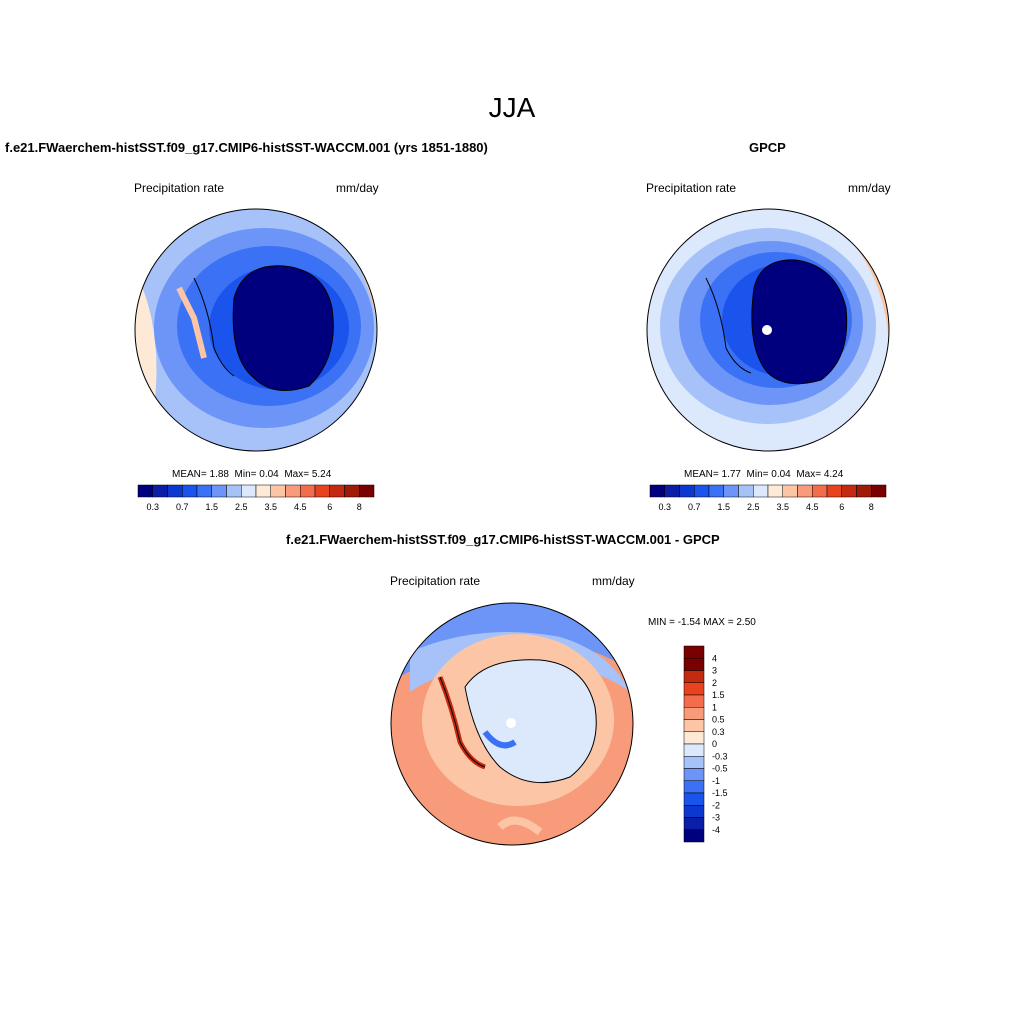  I want to click on diff-variable-label: Precipitation rate, so click(435, 581).